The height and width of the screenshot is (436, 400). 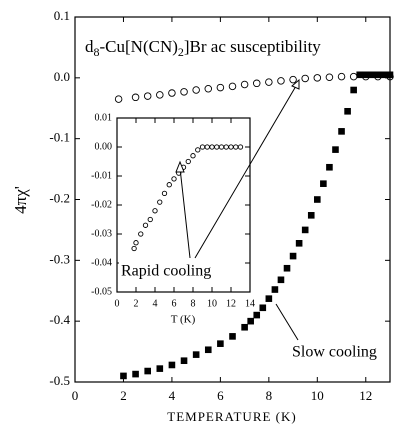 What do you see at coordinates (203, 48) in the screenshot?
I see `annotation-title: d8-Cu[N(CN)2]Br ac susceptibility` at bounding box center [203, 48].